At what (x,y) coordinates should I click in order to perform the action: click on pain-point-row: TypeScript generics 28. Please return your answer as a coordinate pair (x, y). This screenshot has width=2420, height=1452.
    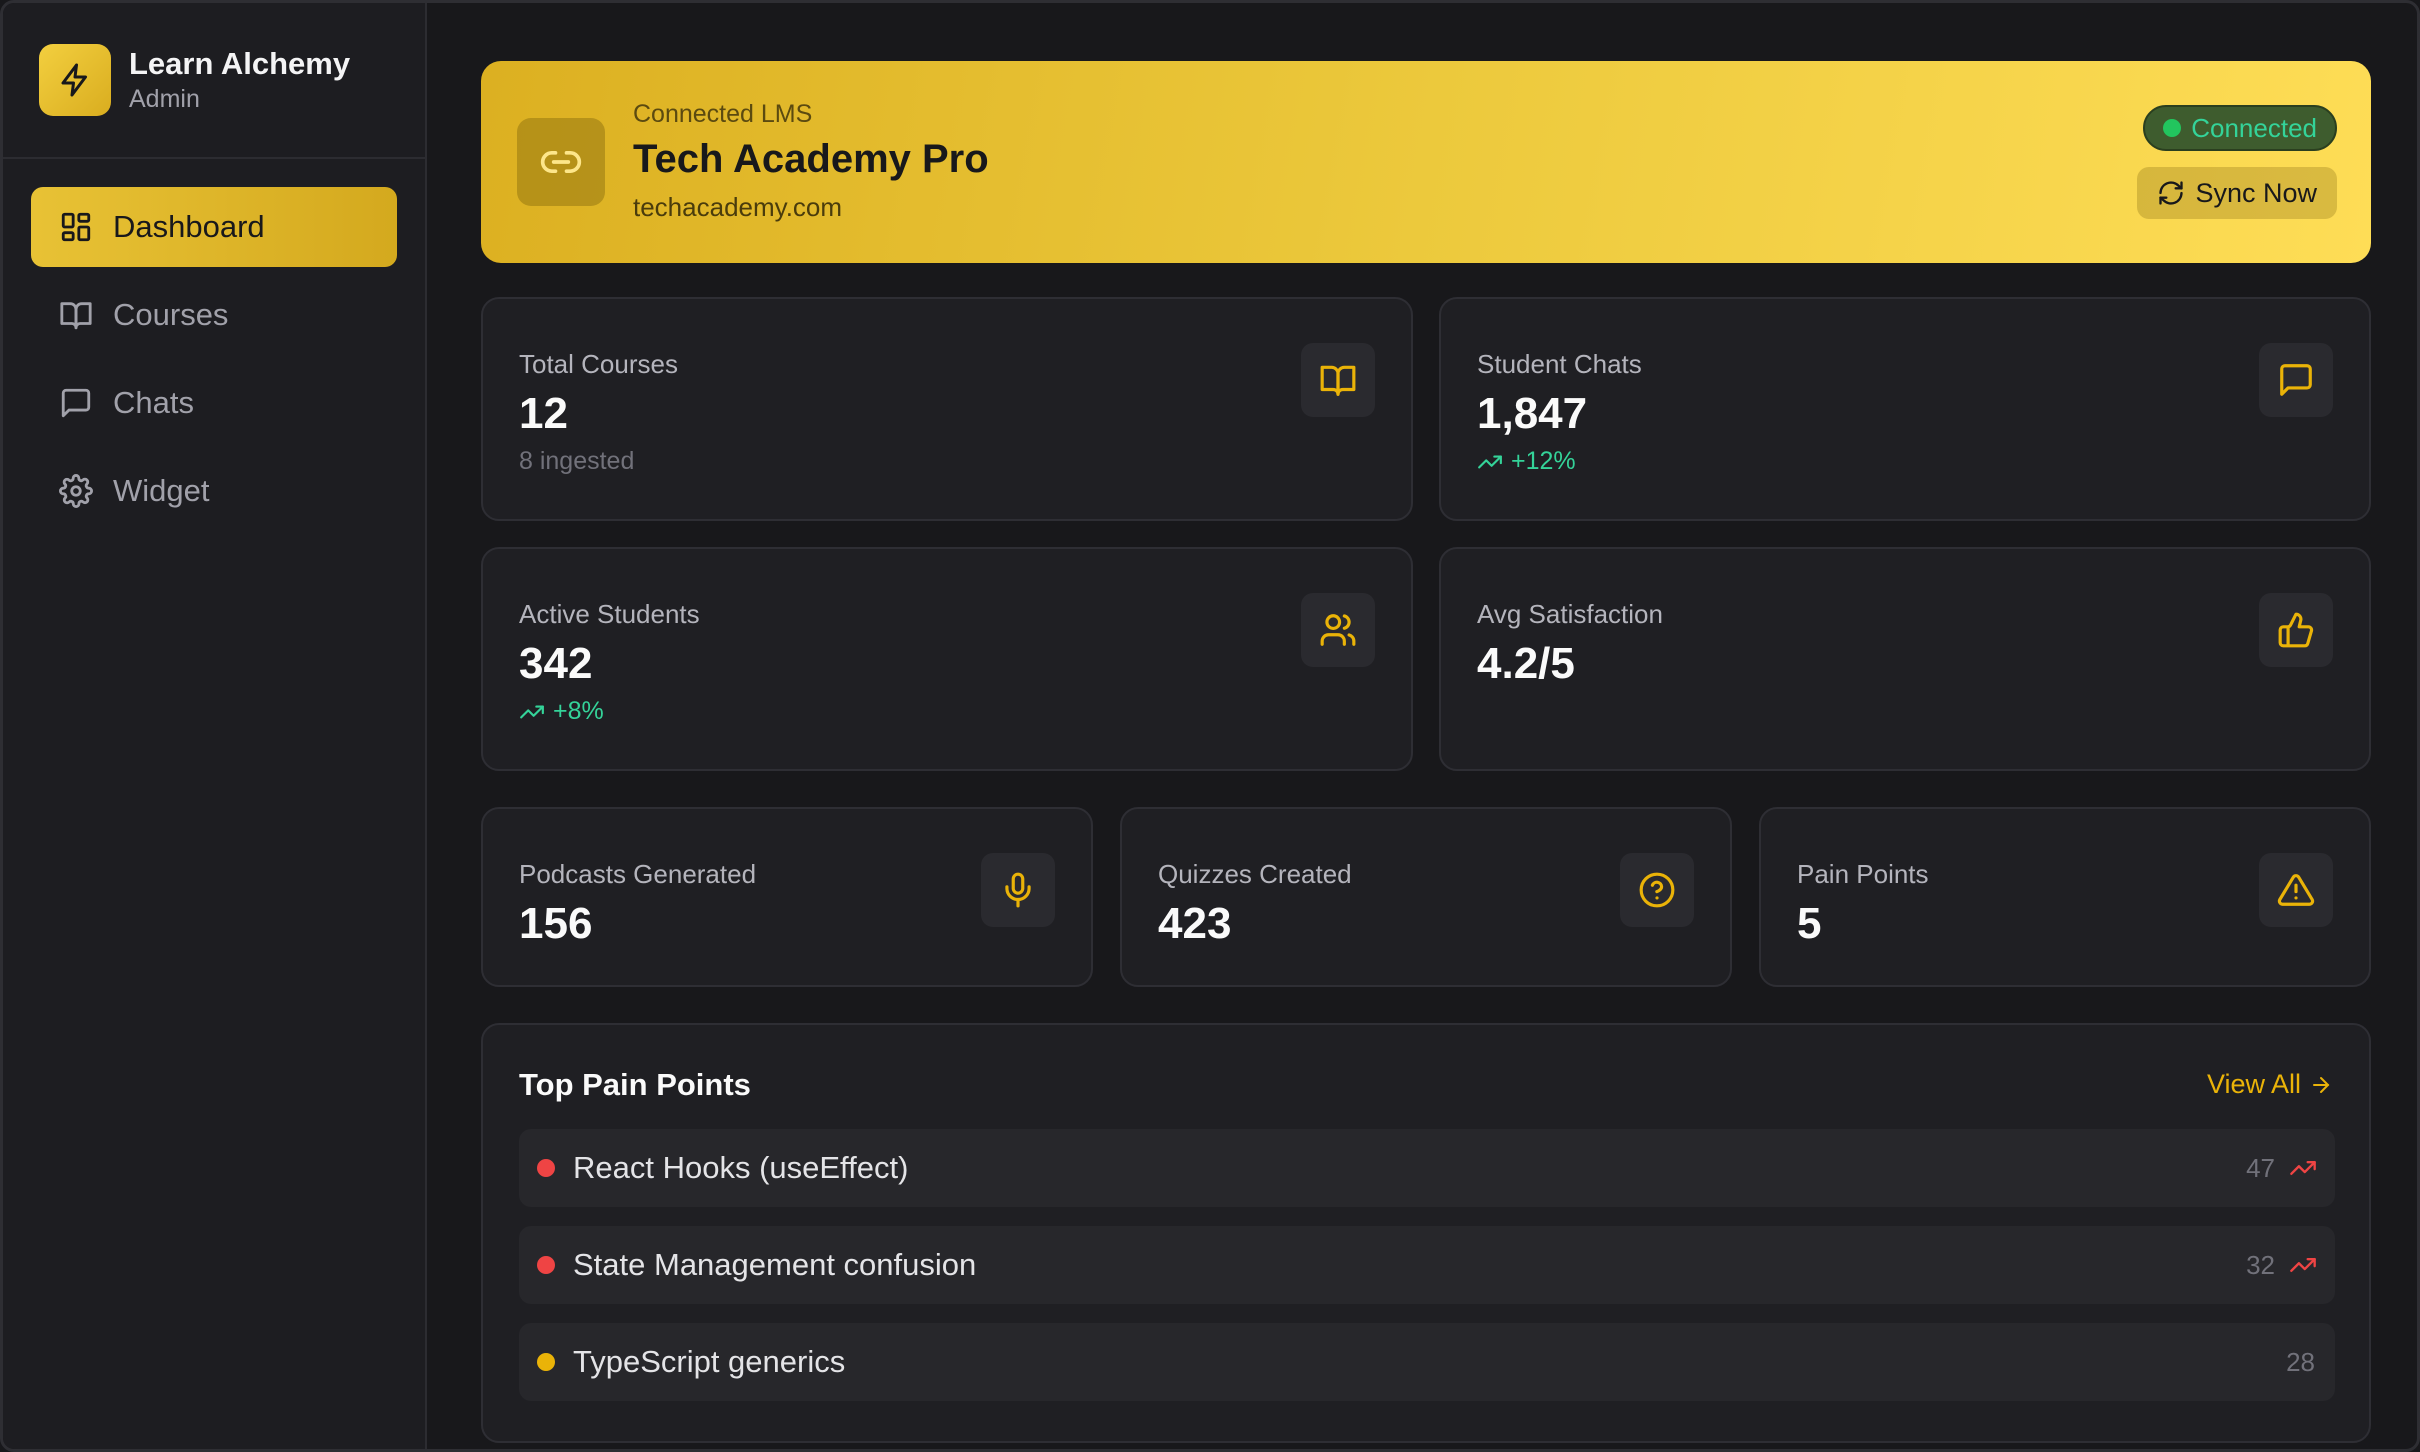
    Looking at the image, I should click on (1427, 1362).